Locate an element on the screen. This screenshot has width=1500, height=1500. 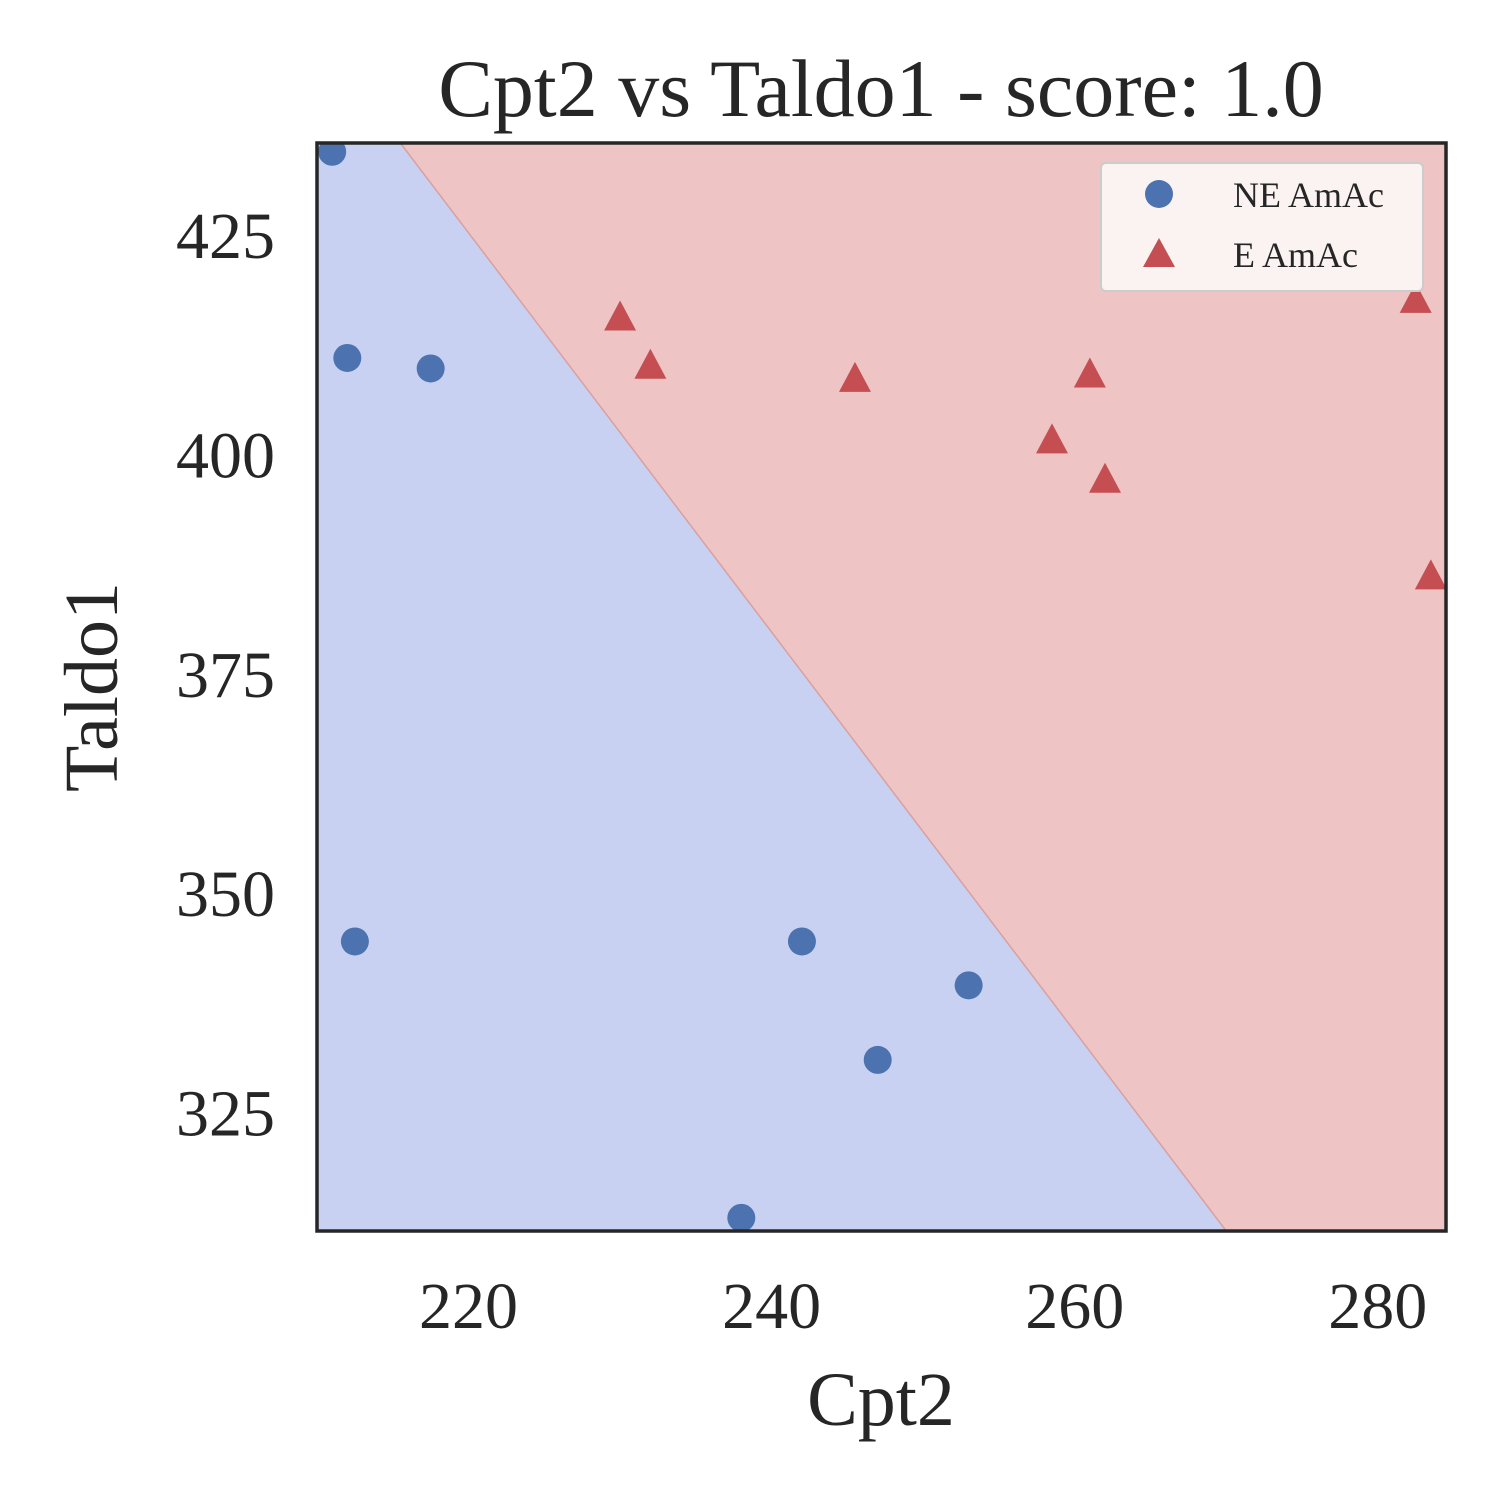
legend-box is located at coordinates (1262, 227).